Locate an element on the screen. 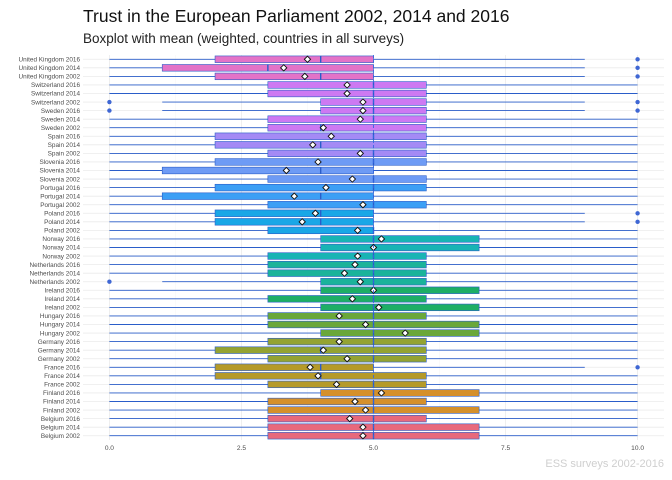  y-tick-label: Slovenia 2014 is located at coordinates (59, 171).